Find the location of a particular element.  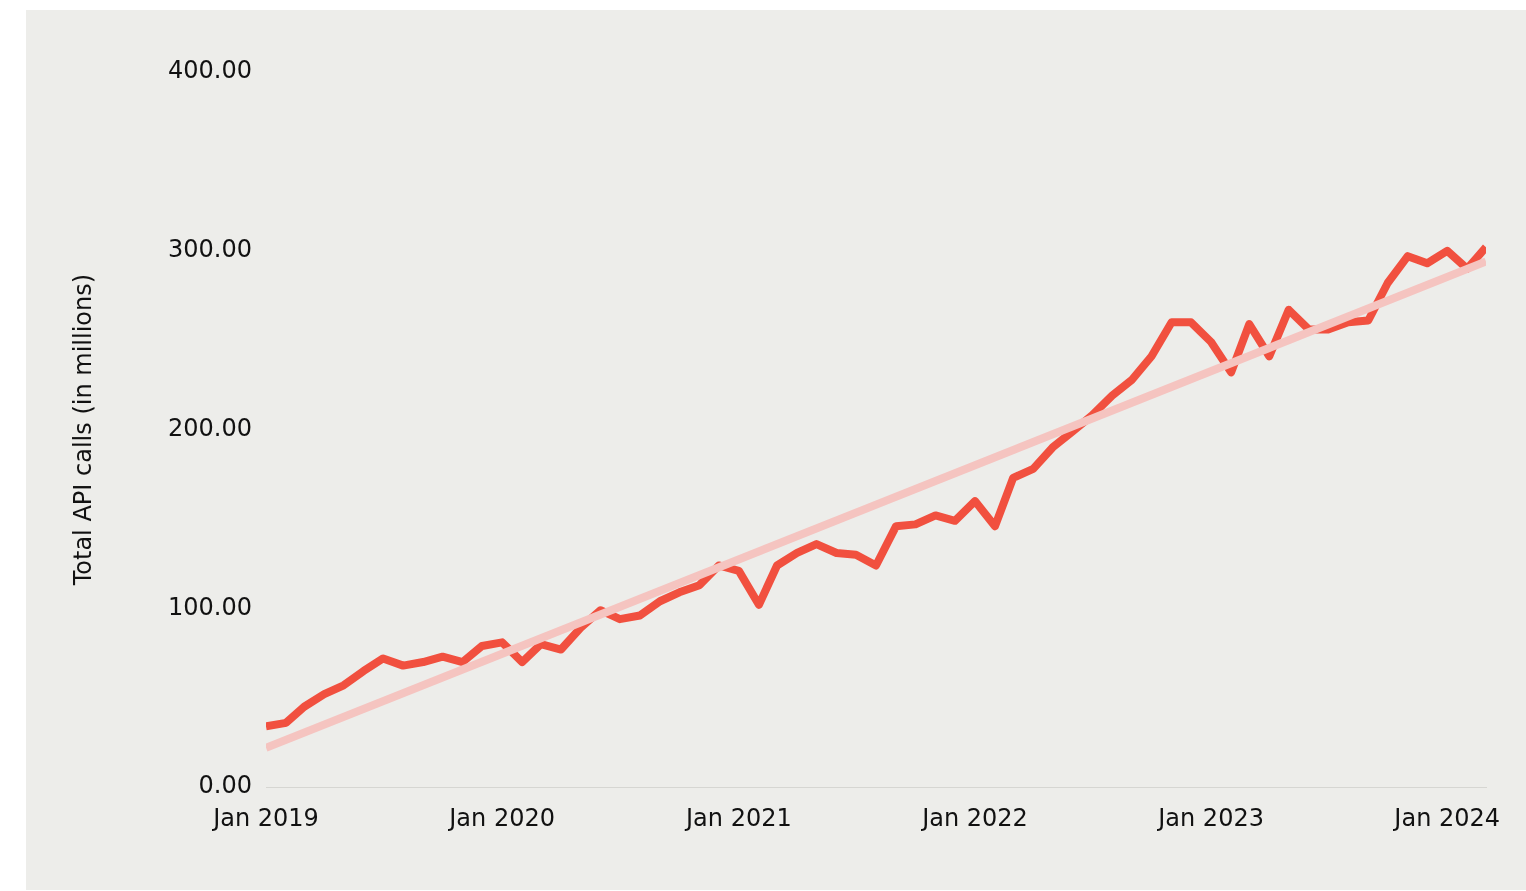

y-tick-label: 200.00 is located at coordinates (210, 427).